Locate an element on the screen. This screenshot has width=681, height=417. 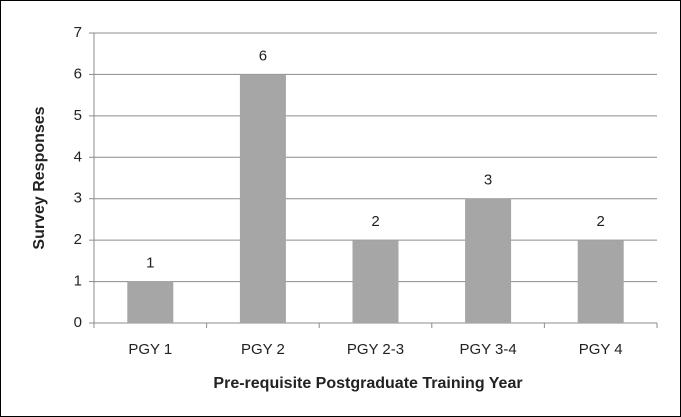
x-tick-label: PGY 1 is located at coordinates (150, 349).